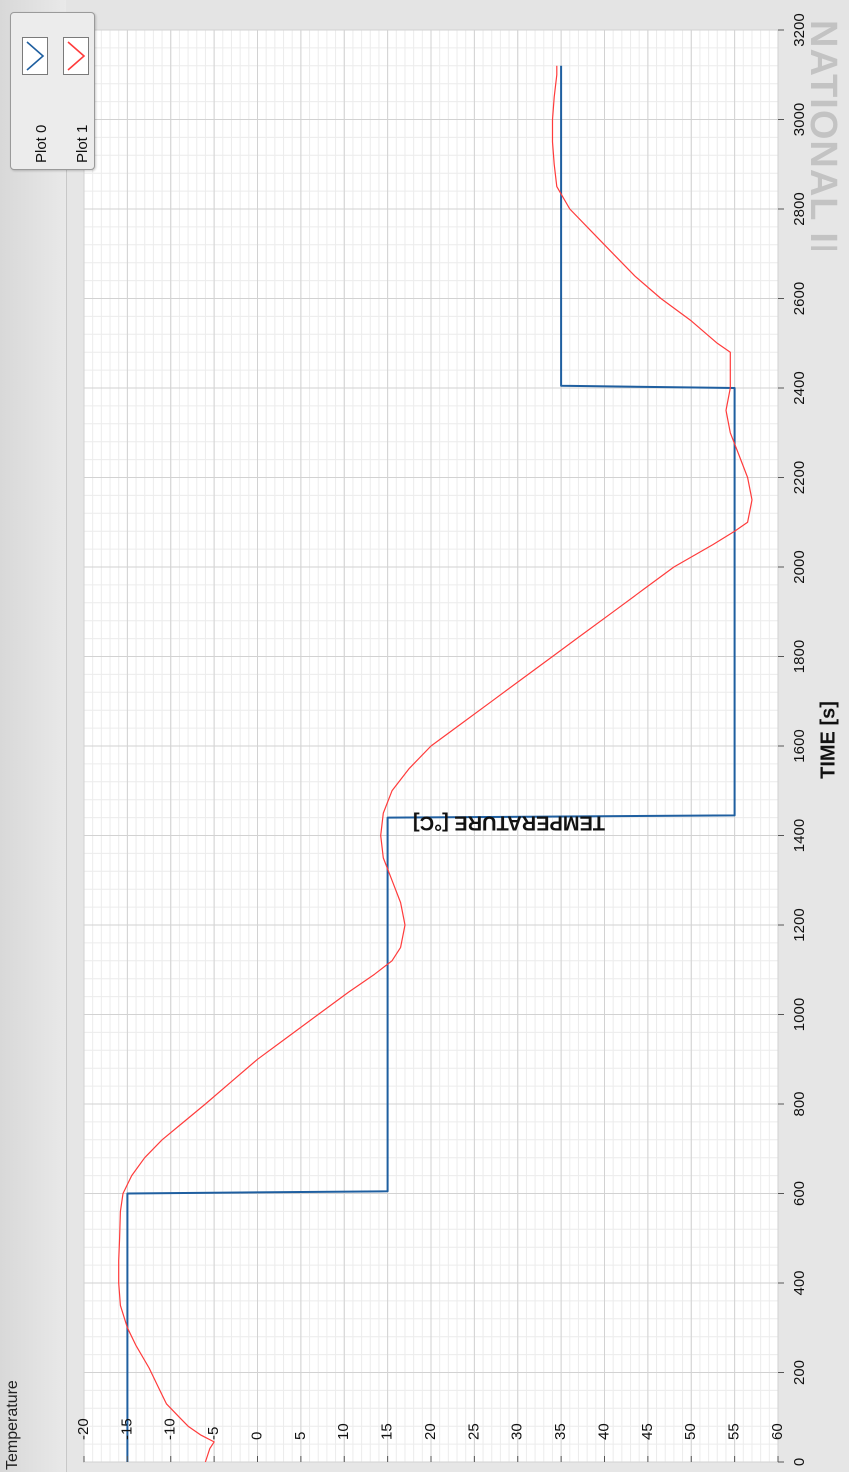 The image size is (849, 1472). What do you see at coordinates (799, 119) in the screenshot?
I see `x-tick-label: 3000` at bounding box center [799, 119].